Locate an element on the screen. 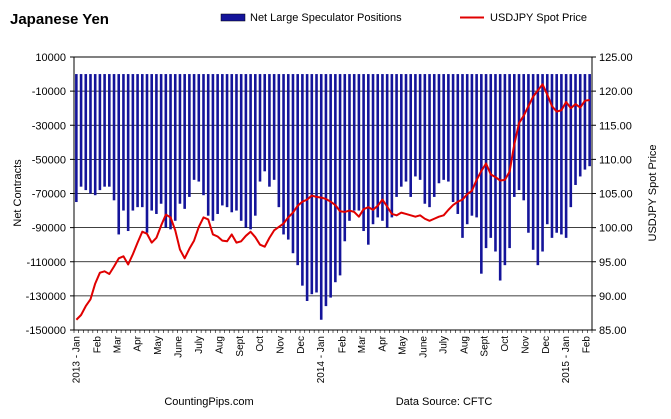 Image resolution: width=671 pixels, height=419 pixels. chart-title: Japanese Yen is located at coordinates (59, 19).